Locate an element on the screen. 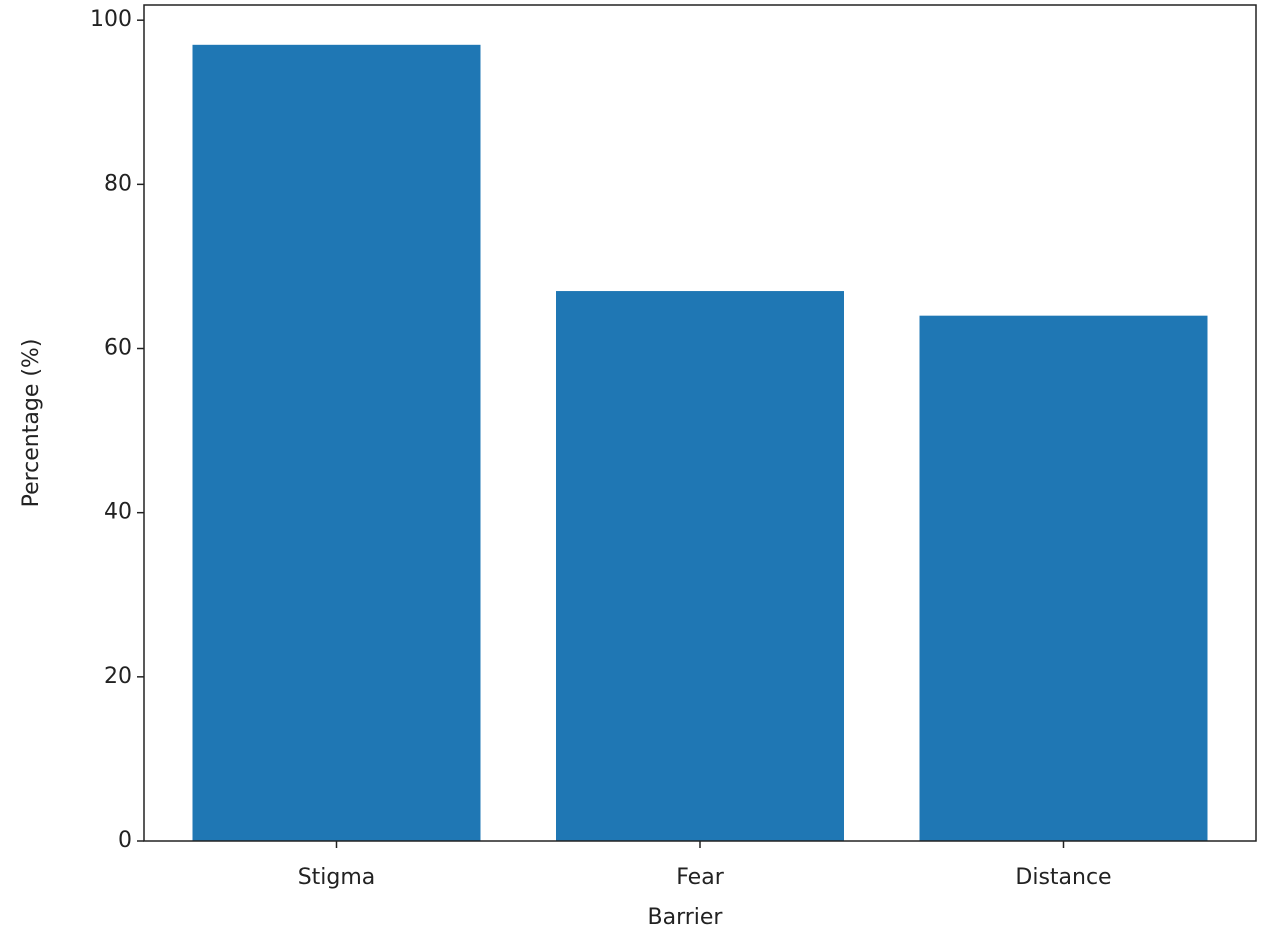  y-tick-label: 100 is located at coordinates (111, 19).